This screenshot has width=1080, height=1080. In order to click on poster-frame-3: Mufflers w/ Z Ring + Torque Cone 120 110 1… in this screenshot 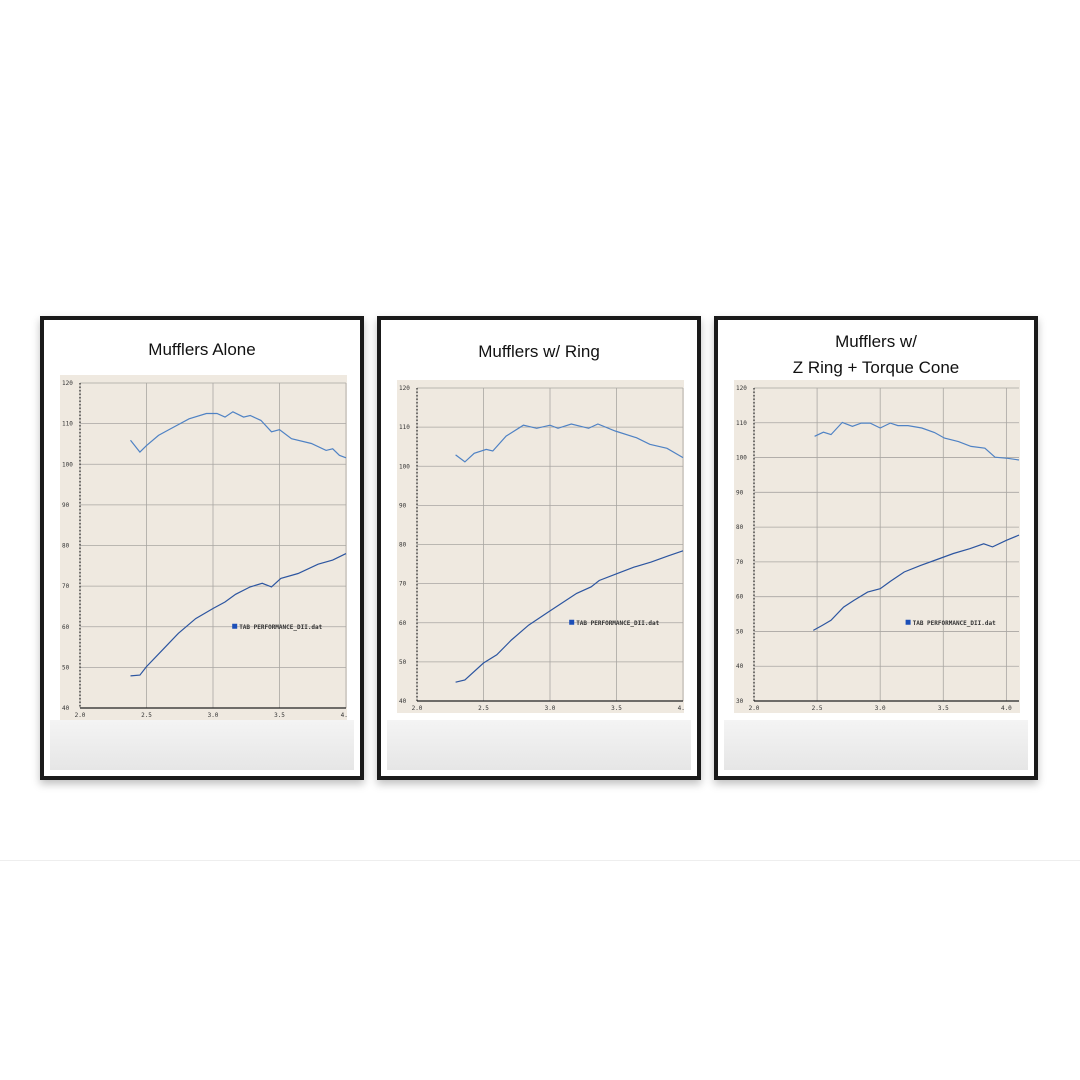, I will do `click(876, 548)`.